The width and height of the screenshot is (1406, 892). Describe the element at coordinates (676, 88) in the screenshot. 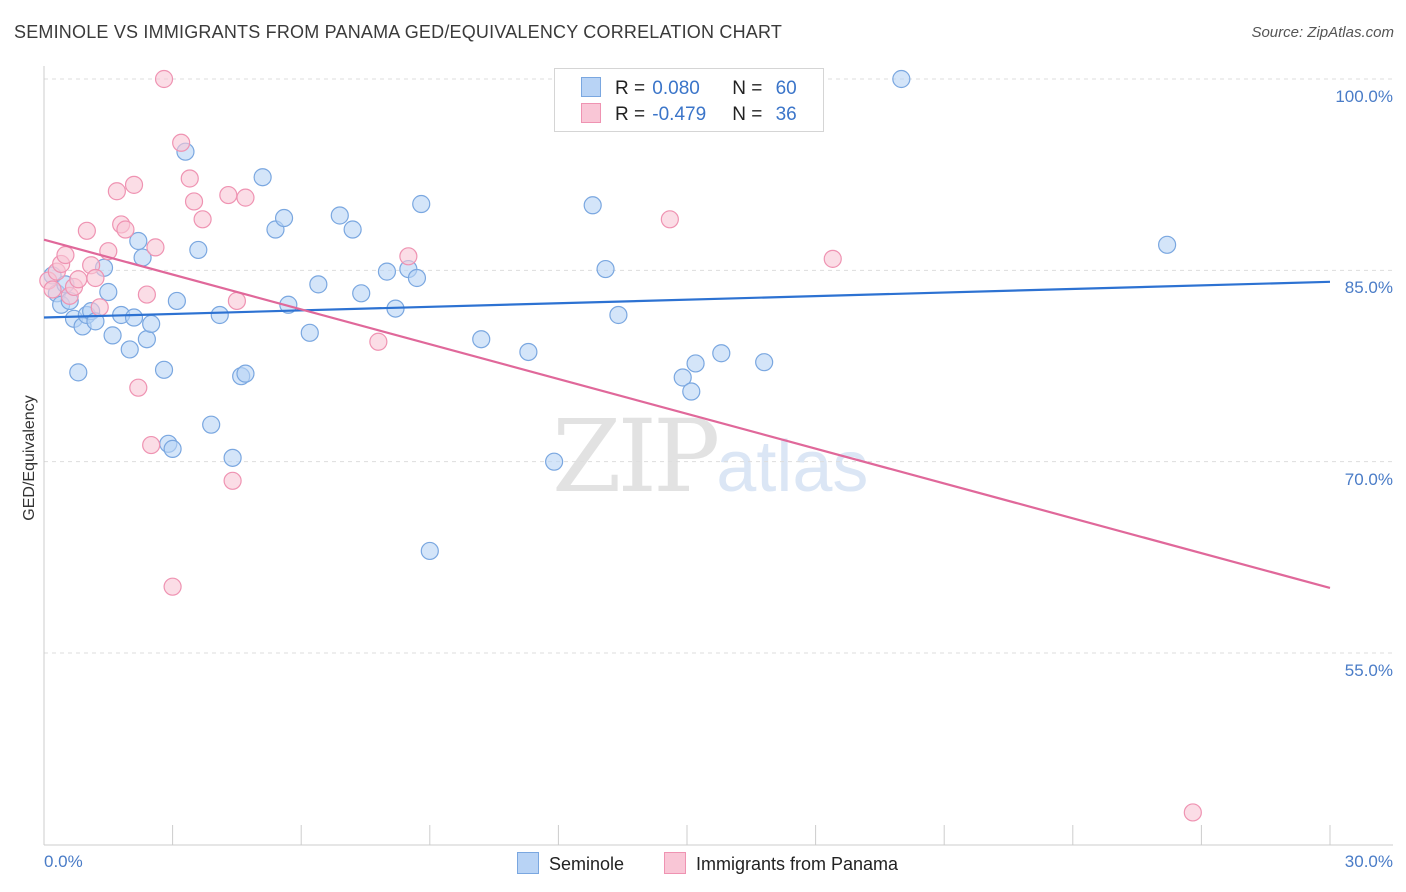

I see `r-value: 0.080` at that location.